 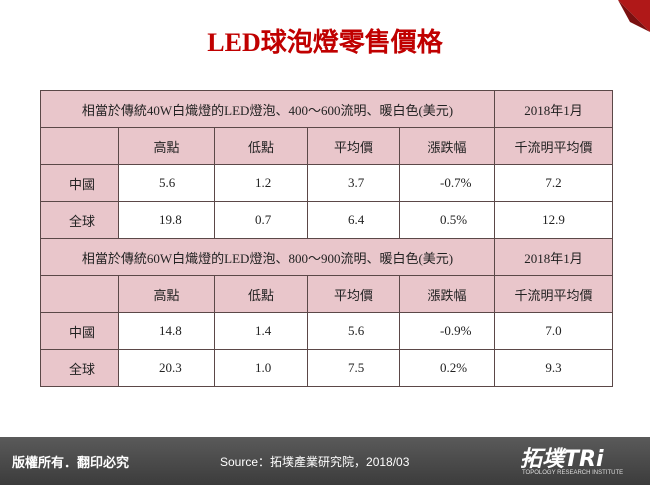 I want to click on table-cell: 1.2, so click(x=261, y=183).